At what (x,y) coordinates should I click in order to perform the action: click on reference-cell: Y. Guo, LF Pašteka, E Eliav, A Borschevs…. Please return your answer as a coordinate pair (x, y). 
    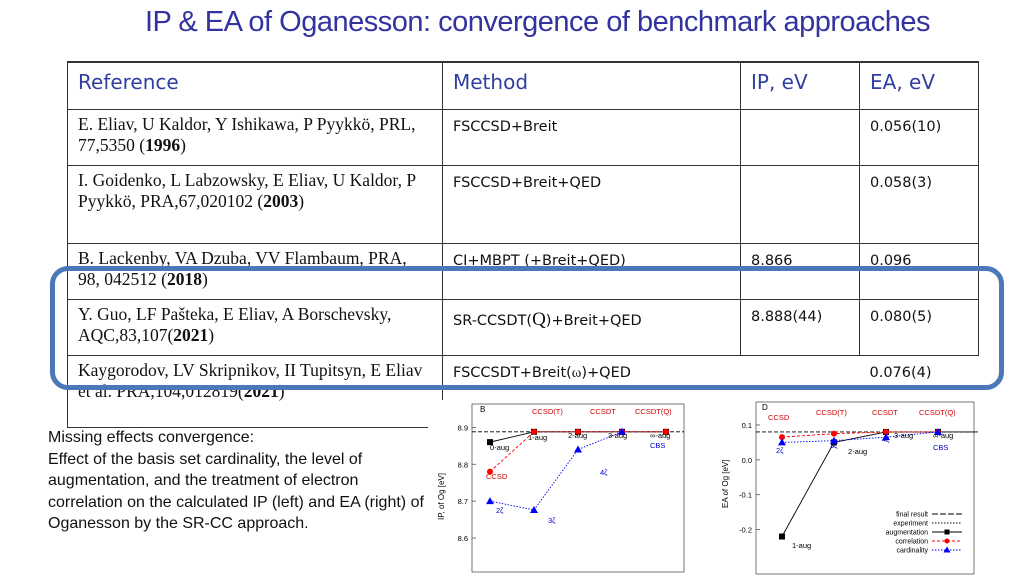
    Looking at the image, I should click on (255, 327).